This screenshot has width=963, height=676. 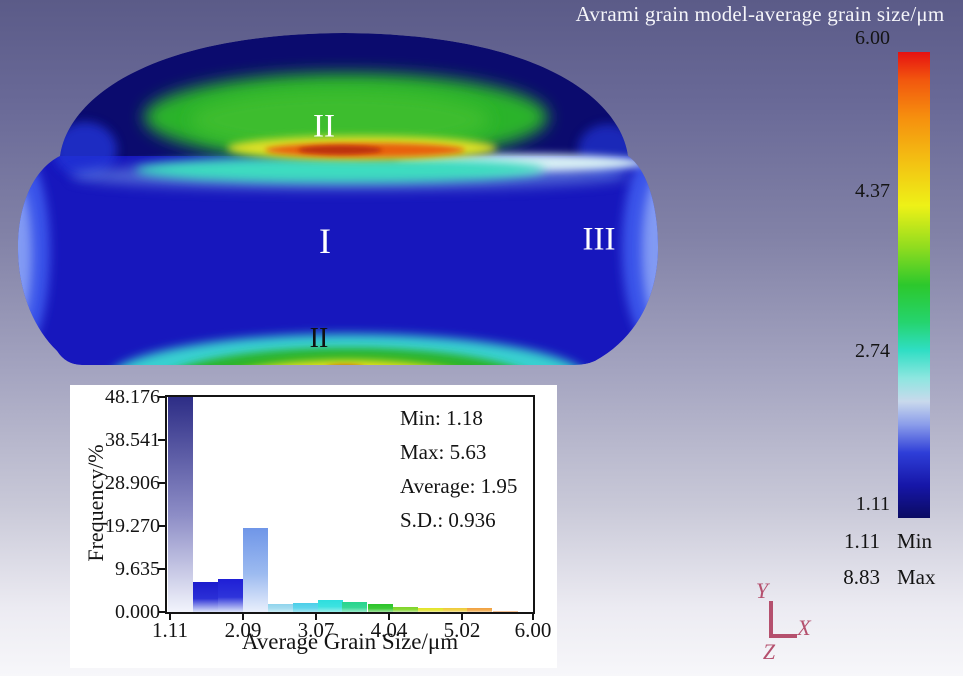 What do you see at coordinates (862, 541) in the screenshot?
I see `colorbar-min-value: 1.11` at bounding box center [862, 541].